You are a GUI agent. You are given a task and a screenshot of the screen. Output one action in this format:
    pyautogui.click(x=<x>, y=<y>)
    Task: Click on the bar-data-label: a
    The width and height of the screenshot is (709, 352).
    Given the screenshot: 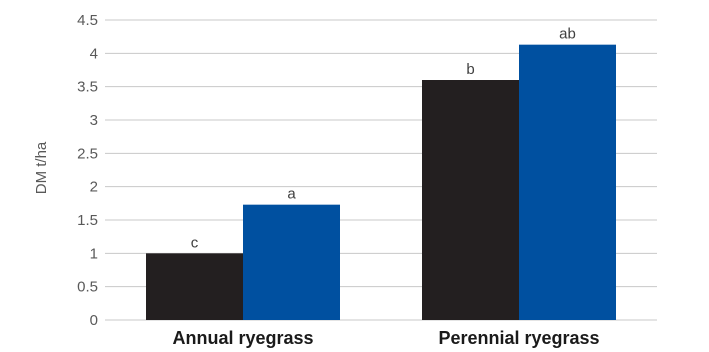 What is the action you would take?
    pyautogui.click(x=291, y=194)
    